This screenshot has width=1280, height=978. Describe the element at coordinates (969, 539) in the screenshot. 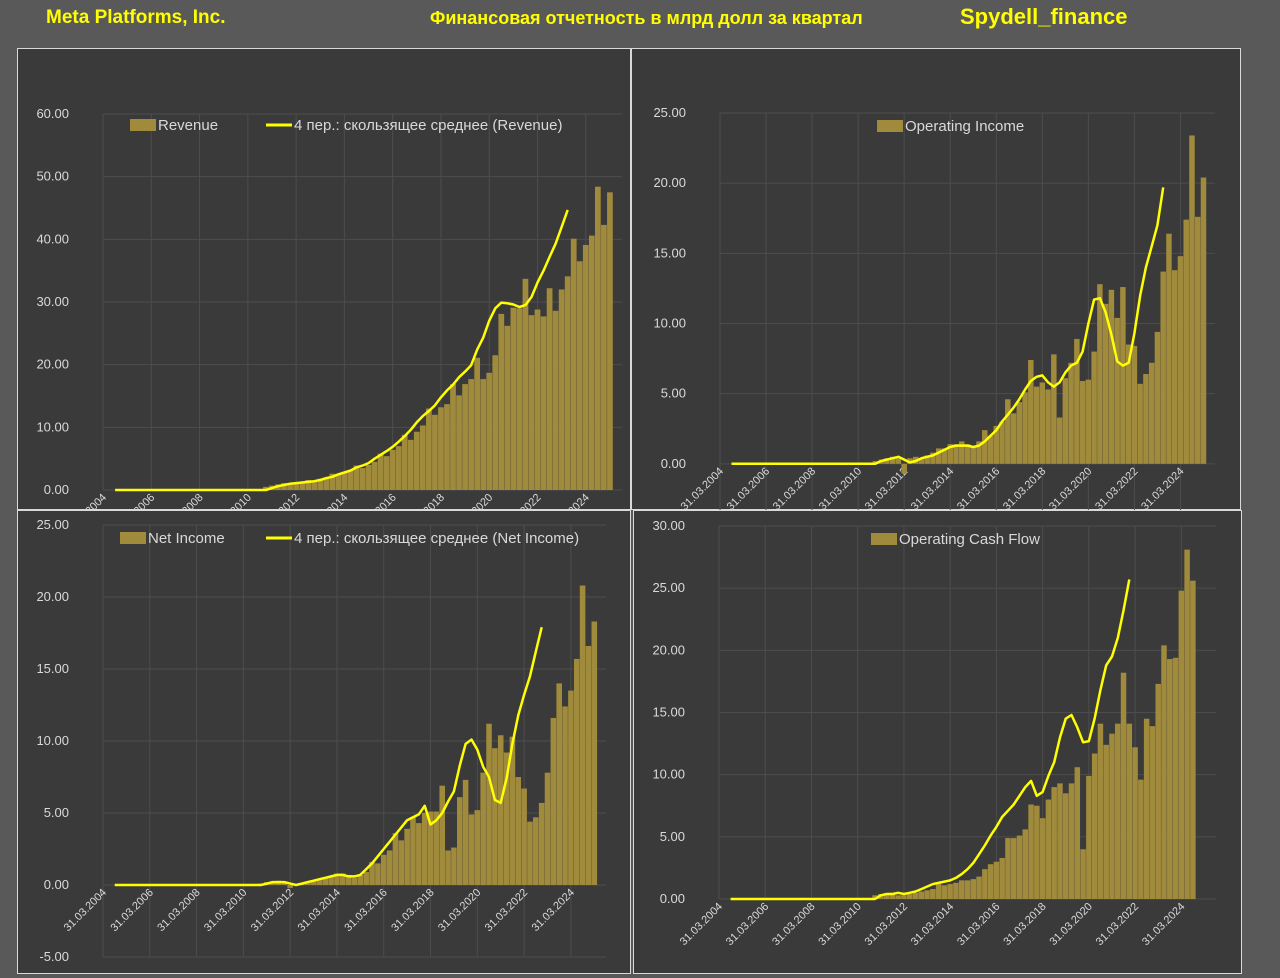

I see `legend-label: Operating Cash Flow` at that location.